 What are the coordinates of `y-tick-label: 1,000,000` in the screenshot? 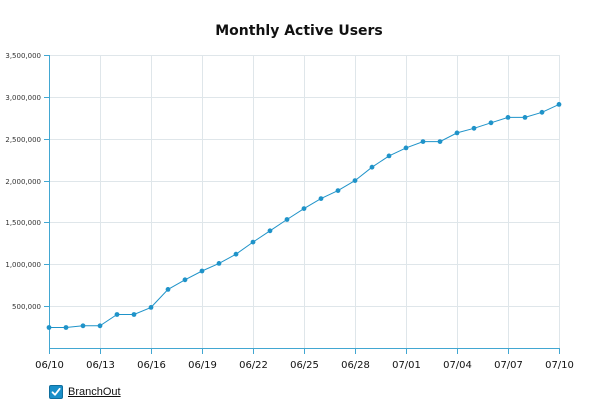 It's located at (23, 265).